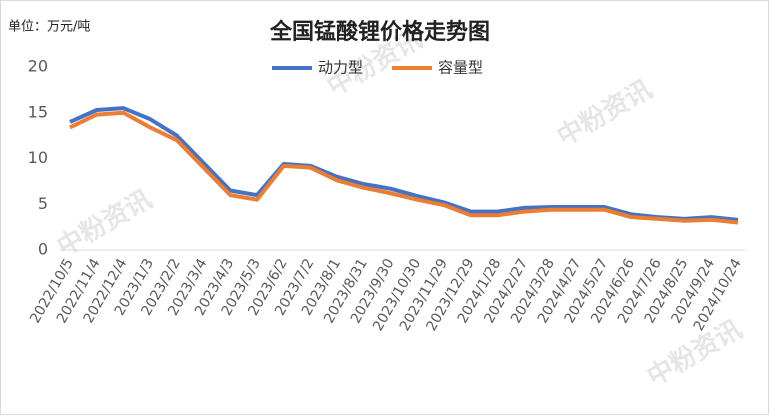 Image resolution: width=770 pixels, height=416 pixels. Describe the element at coordinates (43, 249) in the screenshot. I see `y-tick-label: 0` at that location.